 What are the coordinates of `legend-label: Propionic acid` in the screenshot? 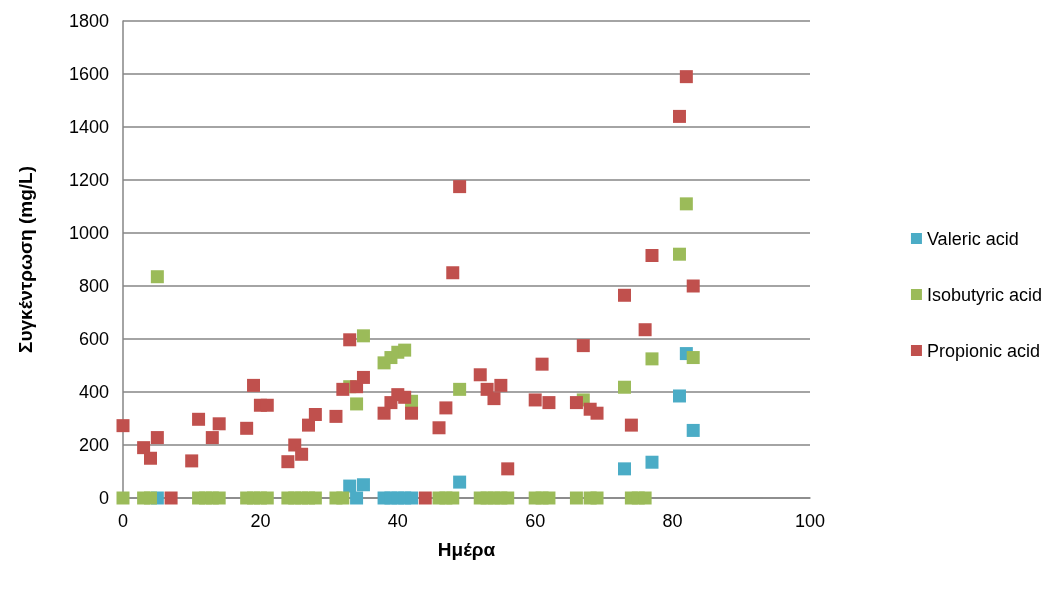 It's located at (983, 350).